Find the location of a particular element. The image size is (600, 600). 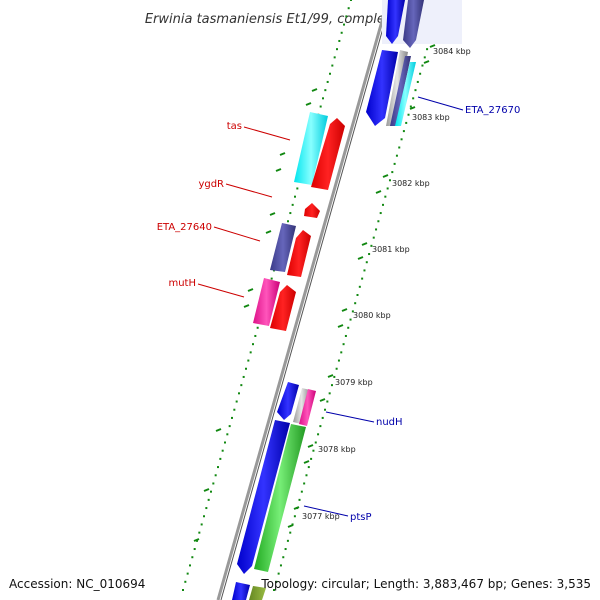

leader-ptsP is located at coordinates (326, 511).